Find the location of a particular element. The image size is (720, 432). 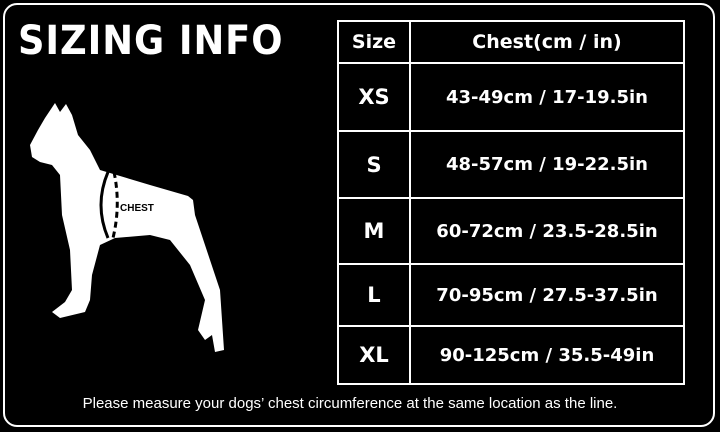

size-cell: S is located at coordinates (374, 164).